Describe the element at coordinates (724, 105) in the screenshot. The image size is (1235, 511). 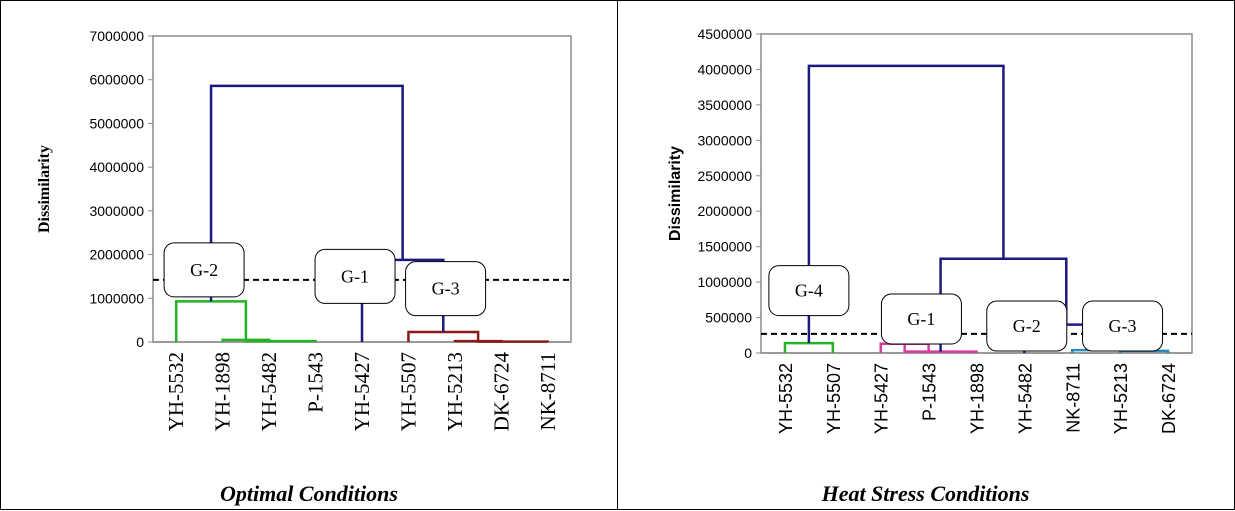
I see `y-tick-label: 3500000` at that location.